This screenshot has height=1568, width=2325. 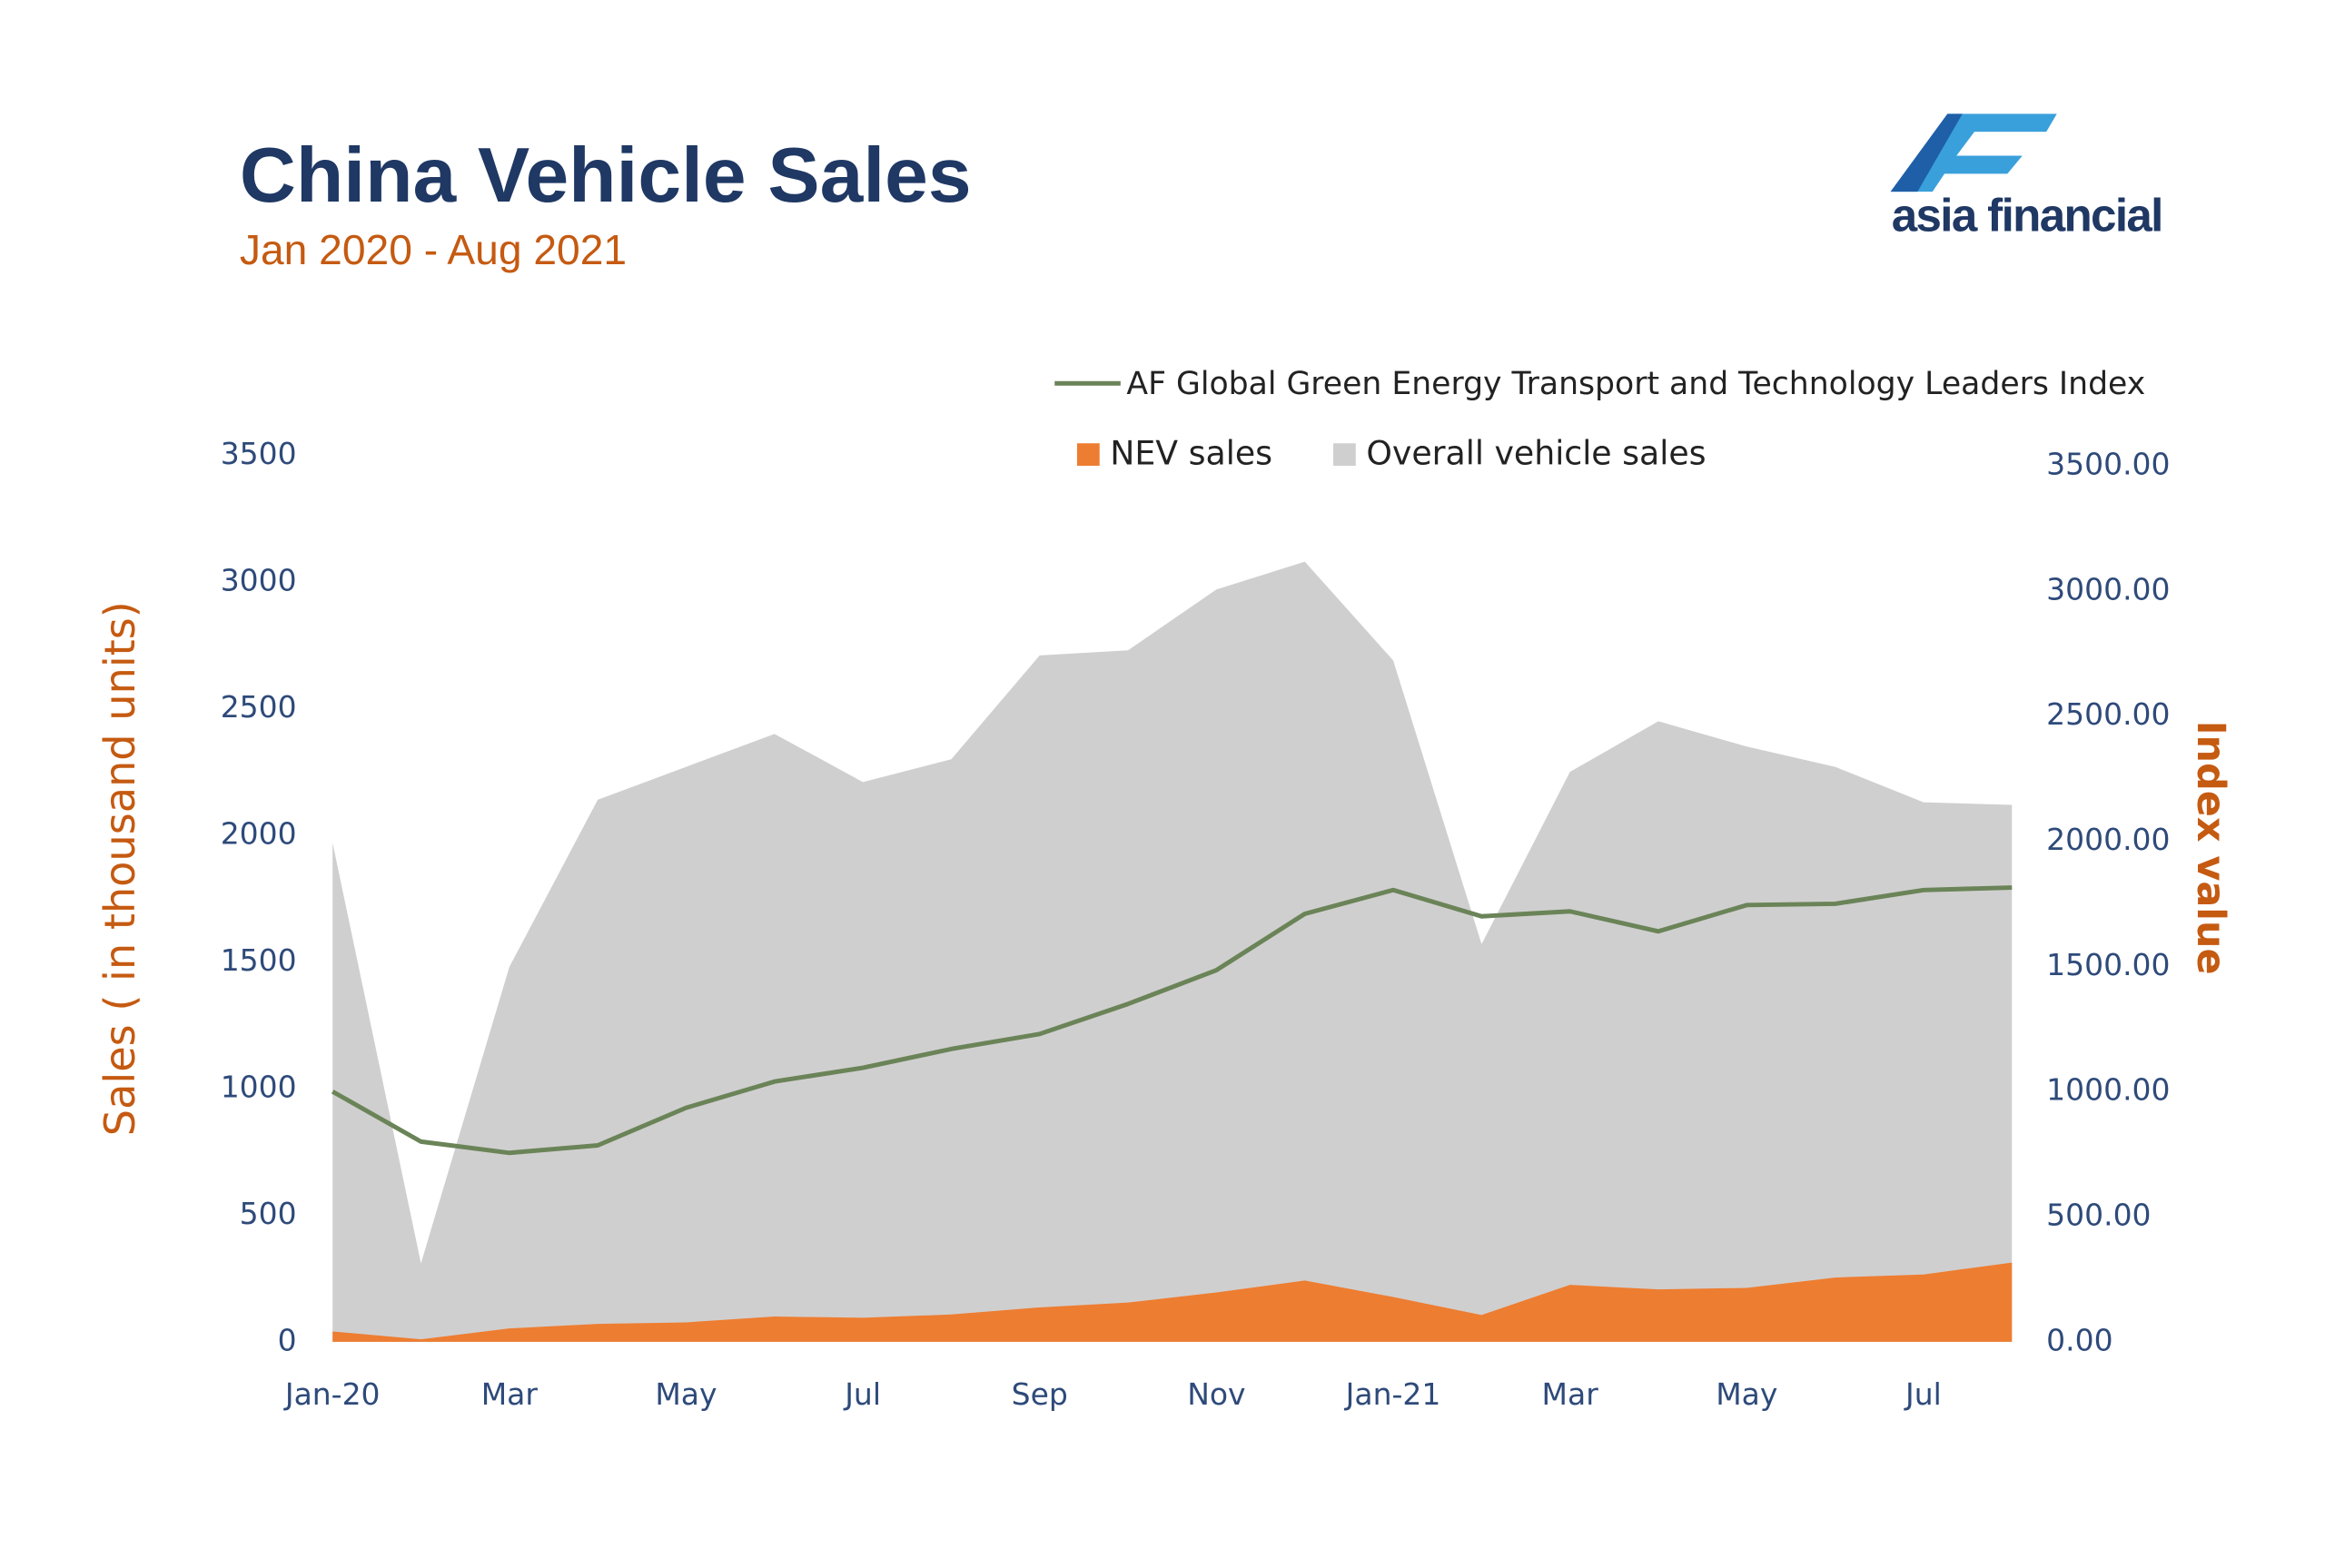 I want to click on x-tick-label: Sep, so click(x=1040, y=1394).